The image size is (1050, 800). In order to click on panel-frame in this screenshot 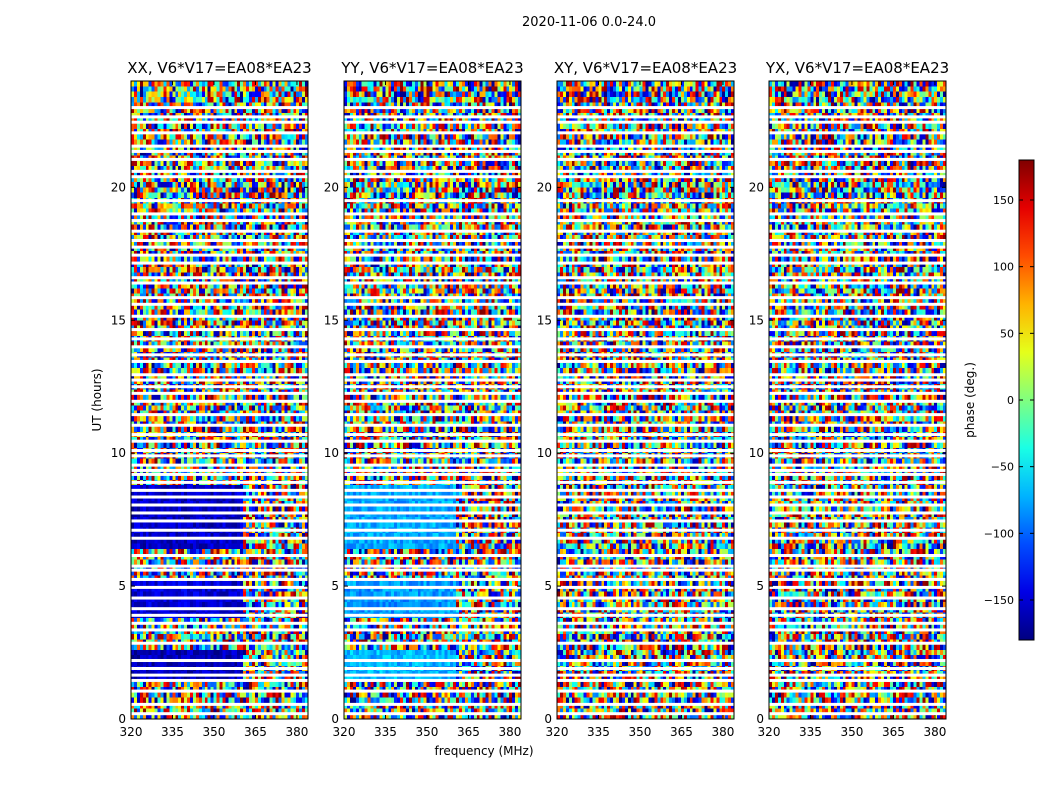, I will do `click(645, 400)`.